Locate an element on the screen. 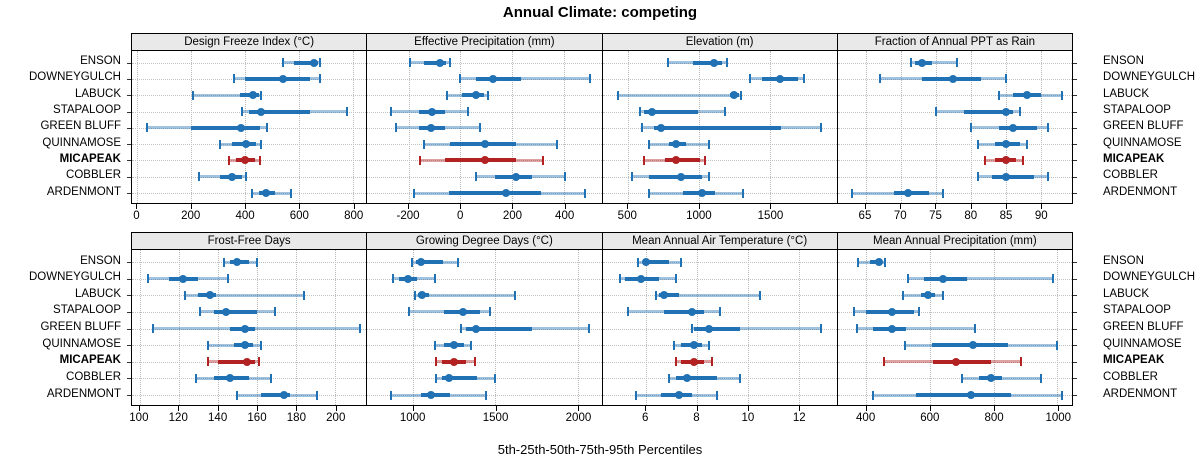  site-label-ardenmont: ARDENMONT is located at coordinates (1140, 191).